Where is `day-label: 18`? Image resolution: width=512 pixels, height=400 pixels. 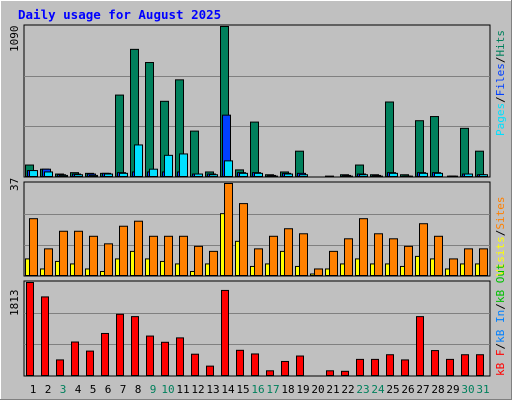 day-label: 18 is located at coordinates (287, 389).